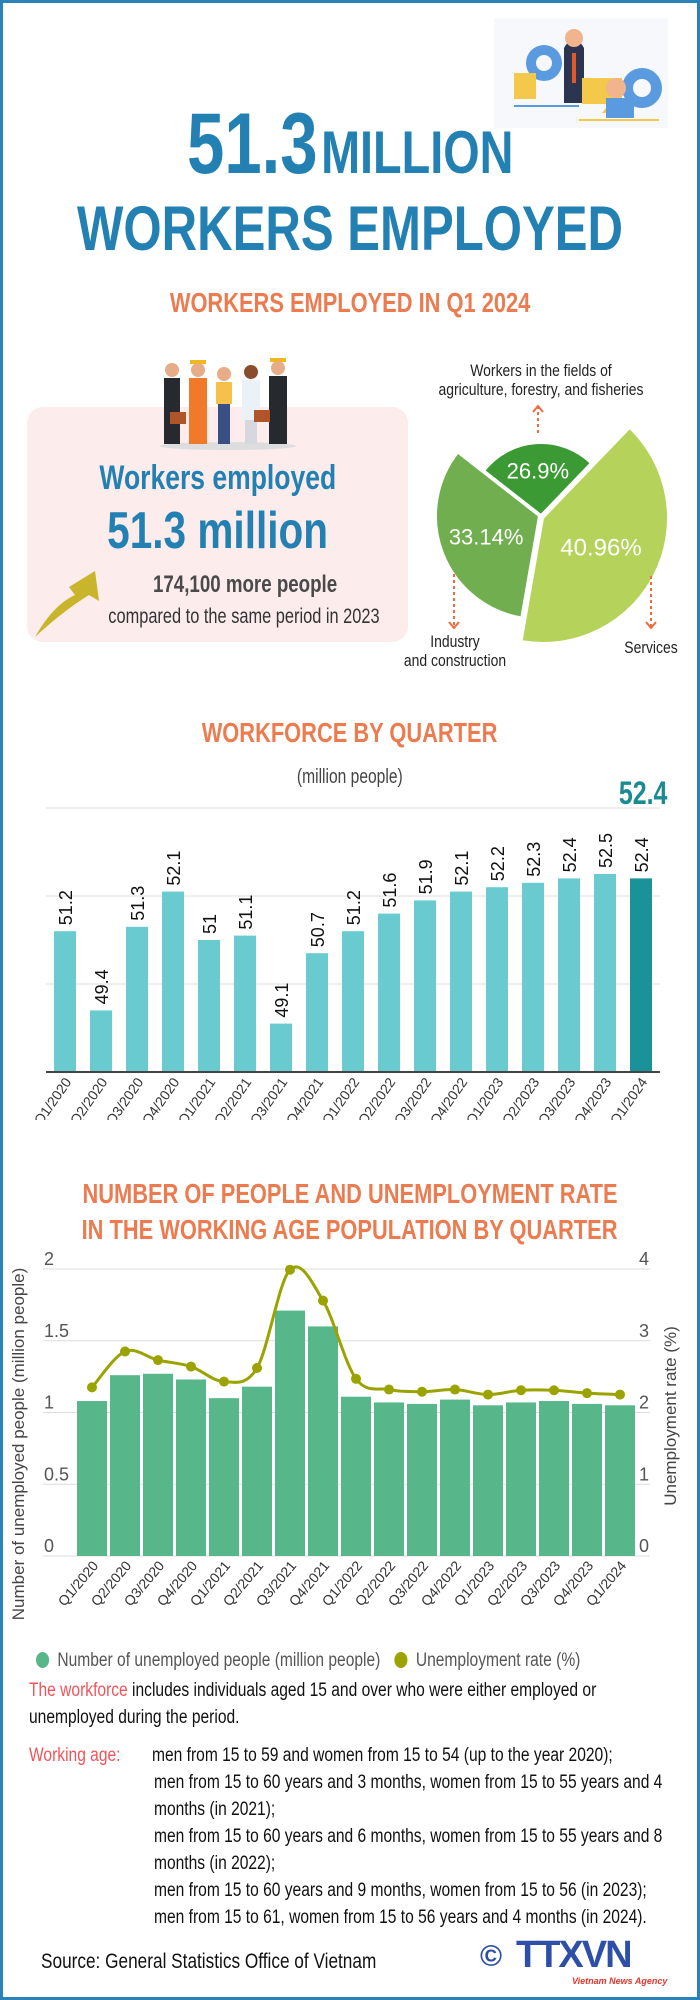 The image size is (700, 2000). I want to click on workforce-term: The workforce, so click(78, 1690).